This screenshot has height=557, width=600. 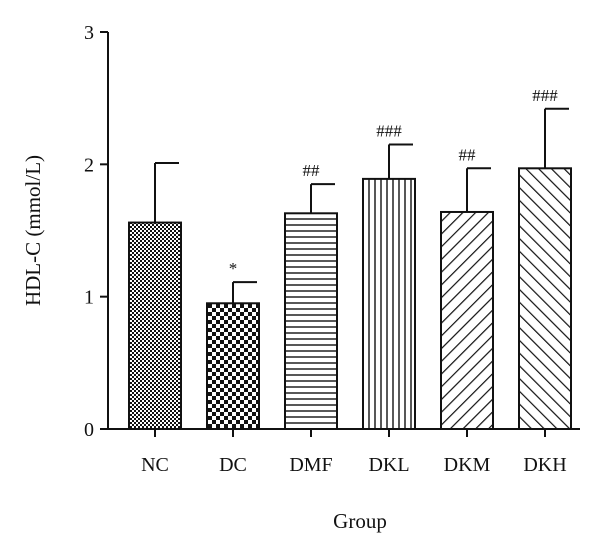 I want to click on x-tick-label: DKM, so click(x=467, y=465).